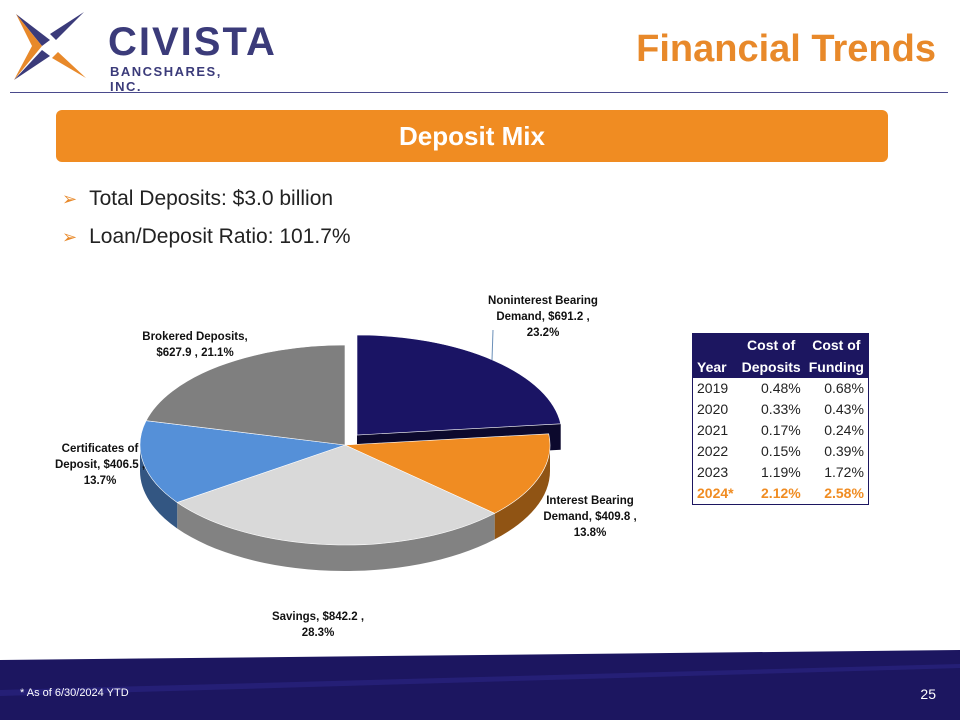 The width and height of the screenshot is (960, 720). What do you see at coordinates (318, 625) in the screenshot?
I see `pie-label-2: Savings, $842.2 , 28.3%` at bounding box center [318, 625].